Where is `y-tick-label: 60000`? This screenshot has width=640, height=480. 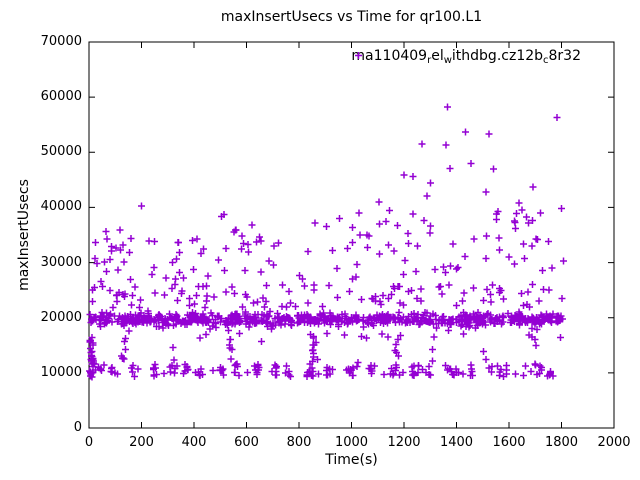 y-tick-label: 60000 is located at coordinates (61, 97).